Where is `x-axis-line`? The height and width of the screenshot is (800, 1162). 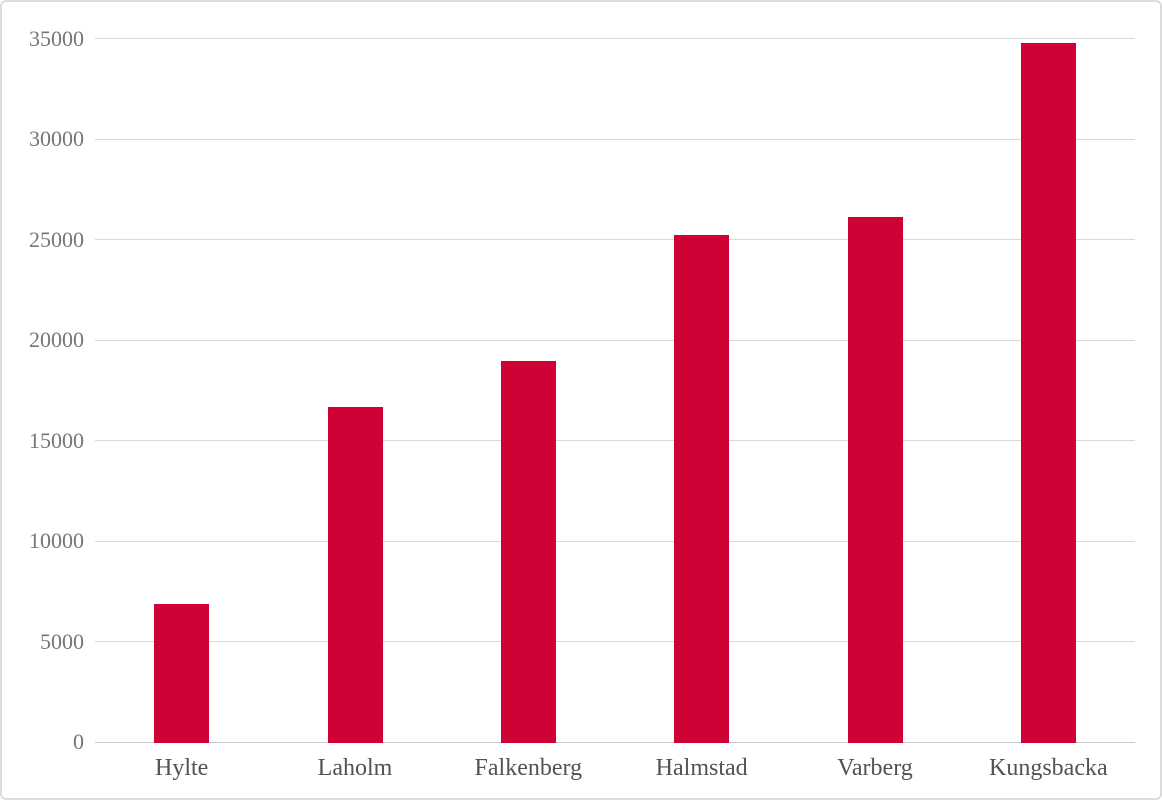 x-axis-line is located at coordinates (615, 742).